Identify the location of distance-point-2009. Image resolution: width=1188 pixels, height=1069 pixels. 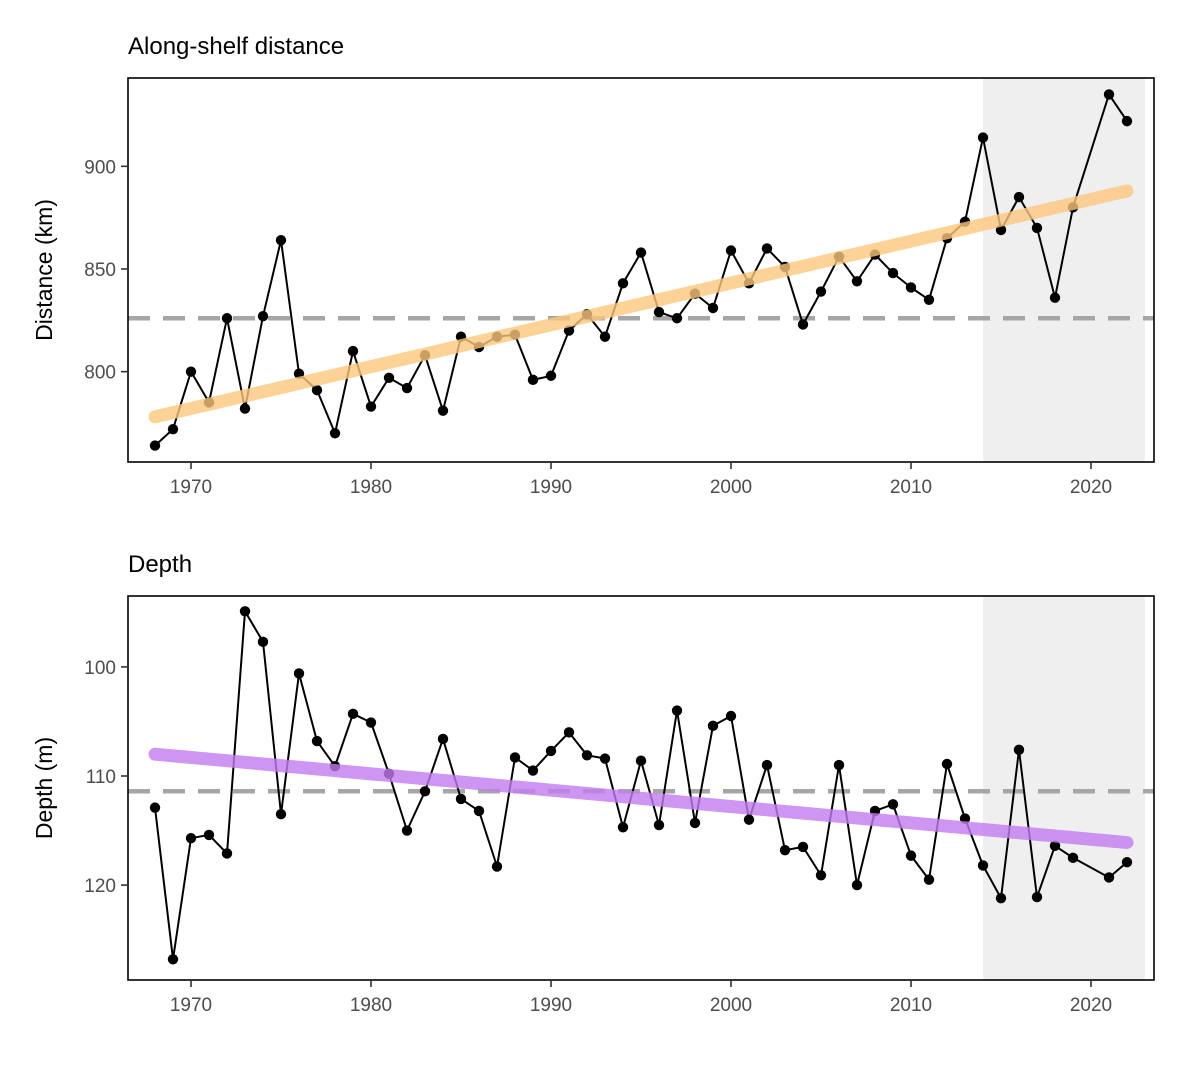
(893, 273).